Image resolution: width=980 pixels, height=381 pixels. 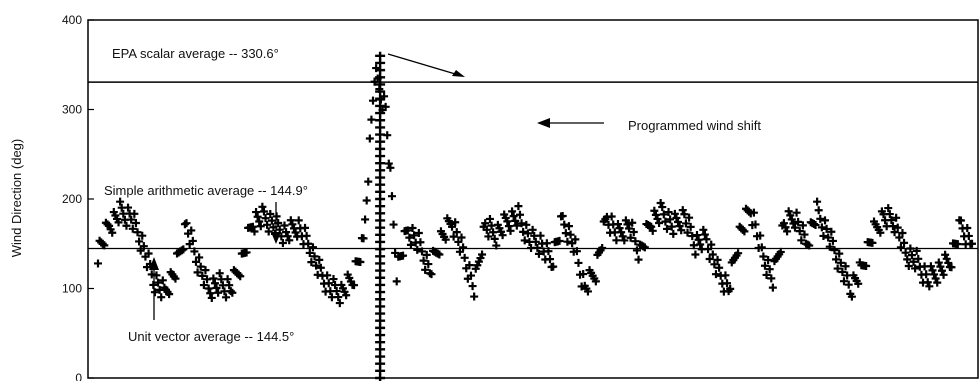 What do you see at coordinates (72, 199) in the screenshot?
I see `y-tick-label: 200` at bounding box center [72, 199].